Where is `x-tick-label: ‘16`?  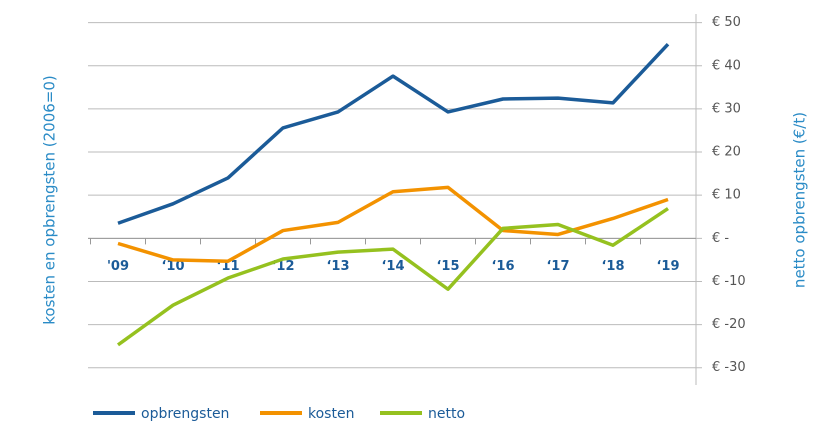
x-tick-label: ‘16 is located at coordinates (502, 266).